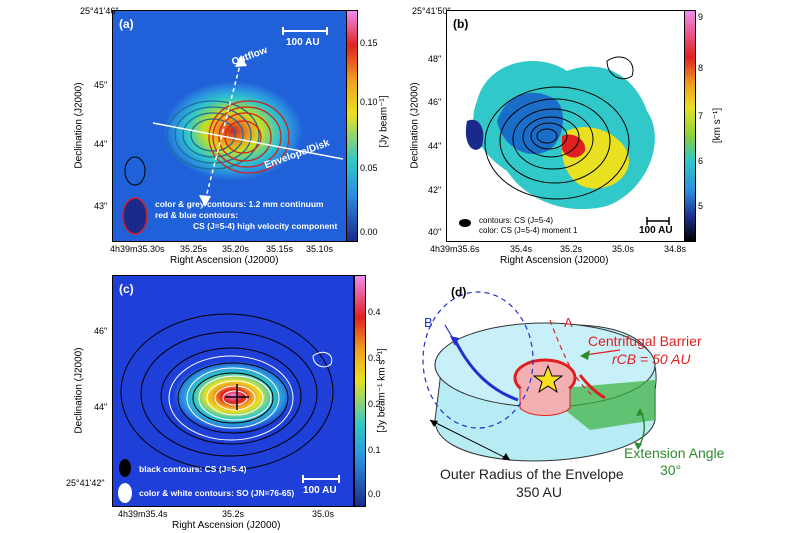  What do you see at coordinates (532, 474) in the screenshot?
I see `outer-radius-title: Outer Radius of the Envelope` at bounding box center [532, 474].